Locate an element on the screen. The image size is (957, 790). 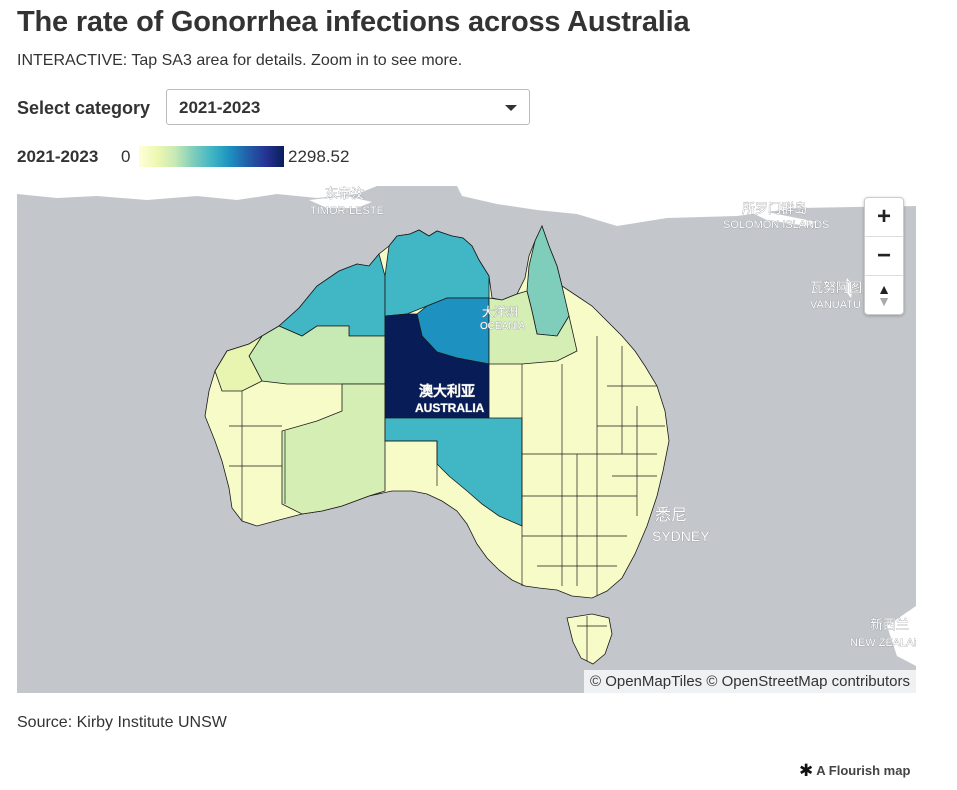
solomon-land is located at coordinates (777, 216).